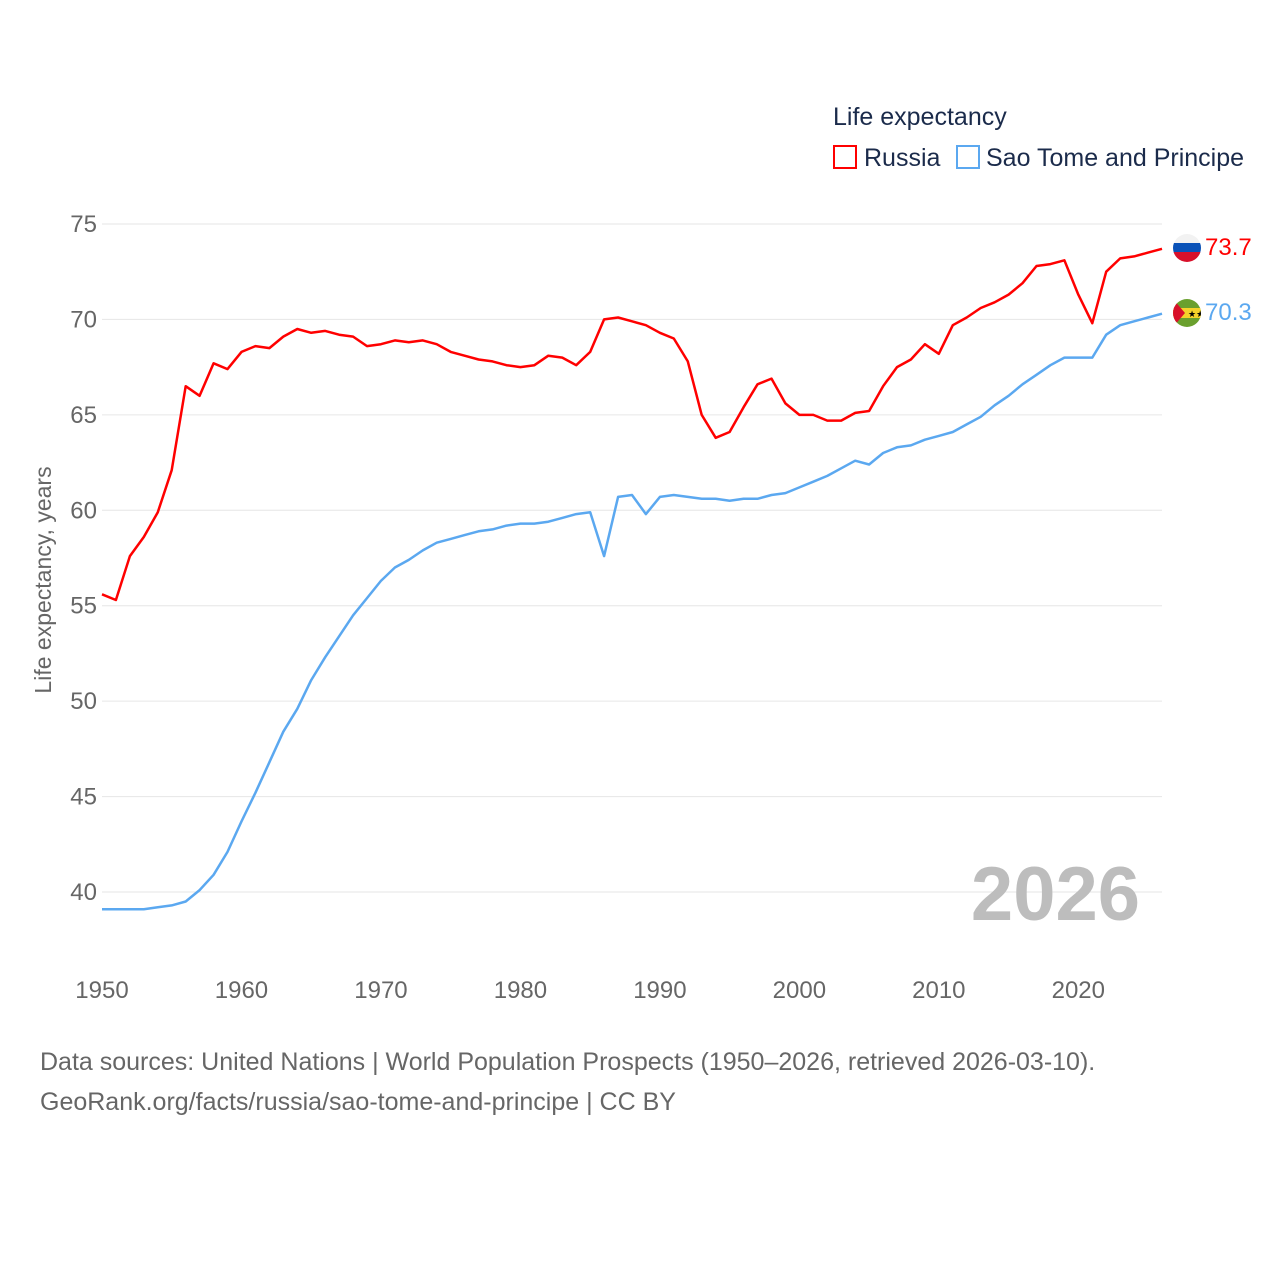 This screenshot has width=1280, height=1280. I want to click on y-axis-label: Life expectancy, years, so click(43, 579).